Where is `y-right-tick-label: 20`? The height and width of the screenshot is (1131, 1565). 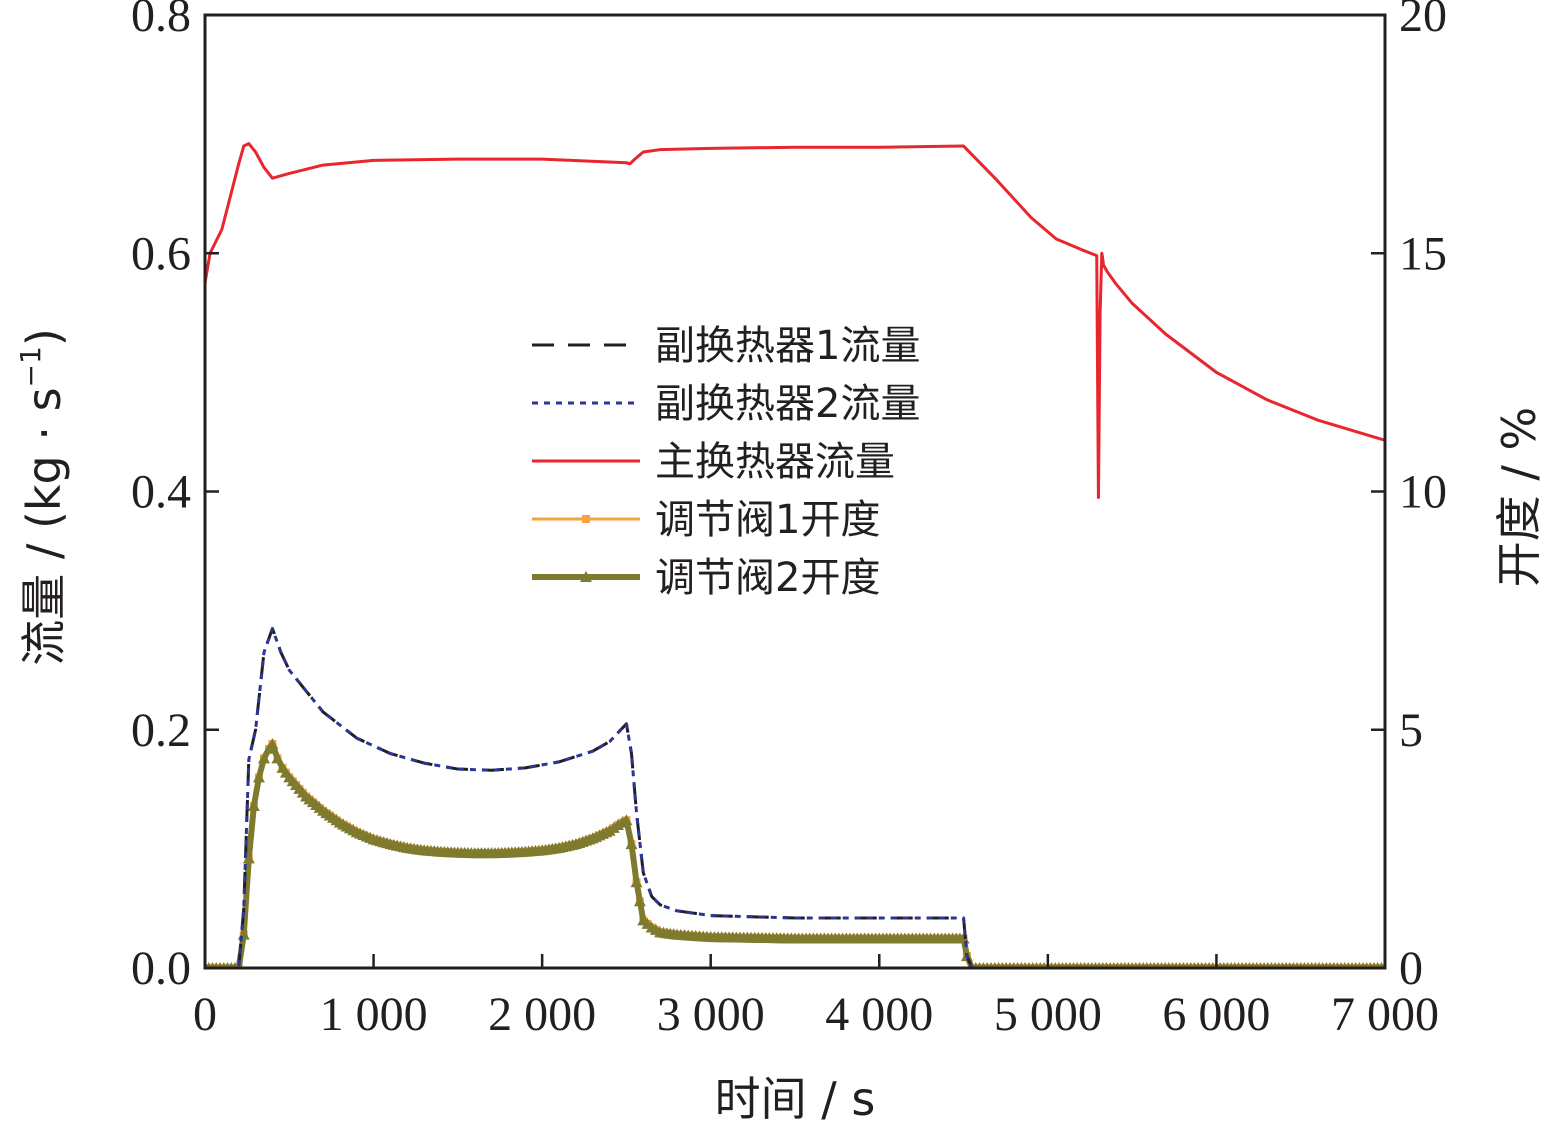 y-right-tick-label: 20 is located at coordinates (1423, 21).